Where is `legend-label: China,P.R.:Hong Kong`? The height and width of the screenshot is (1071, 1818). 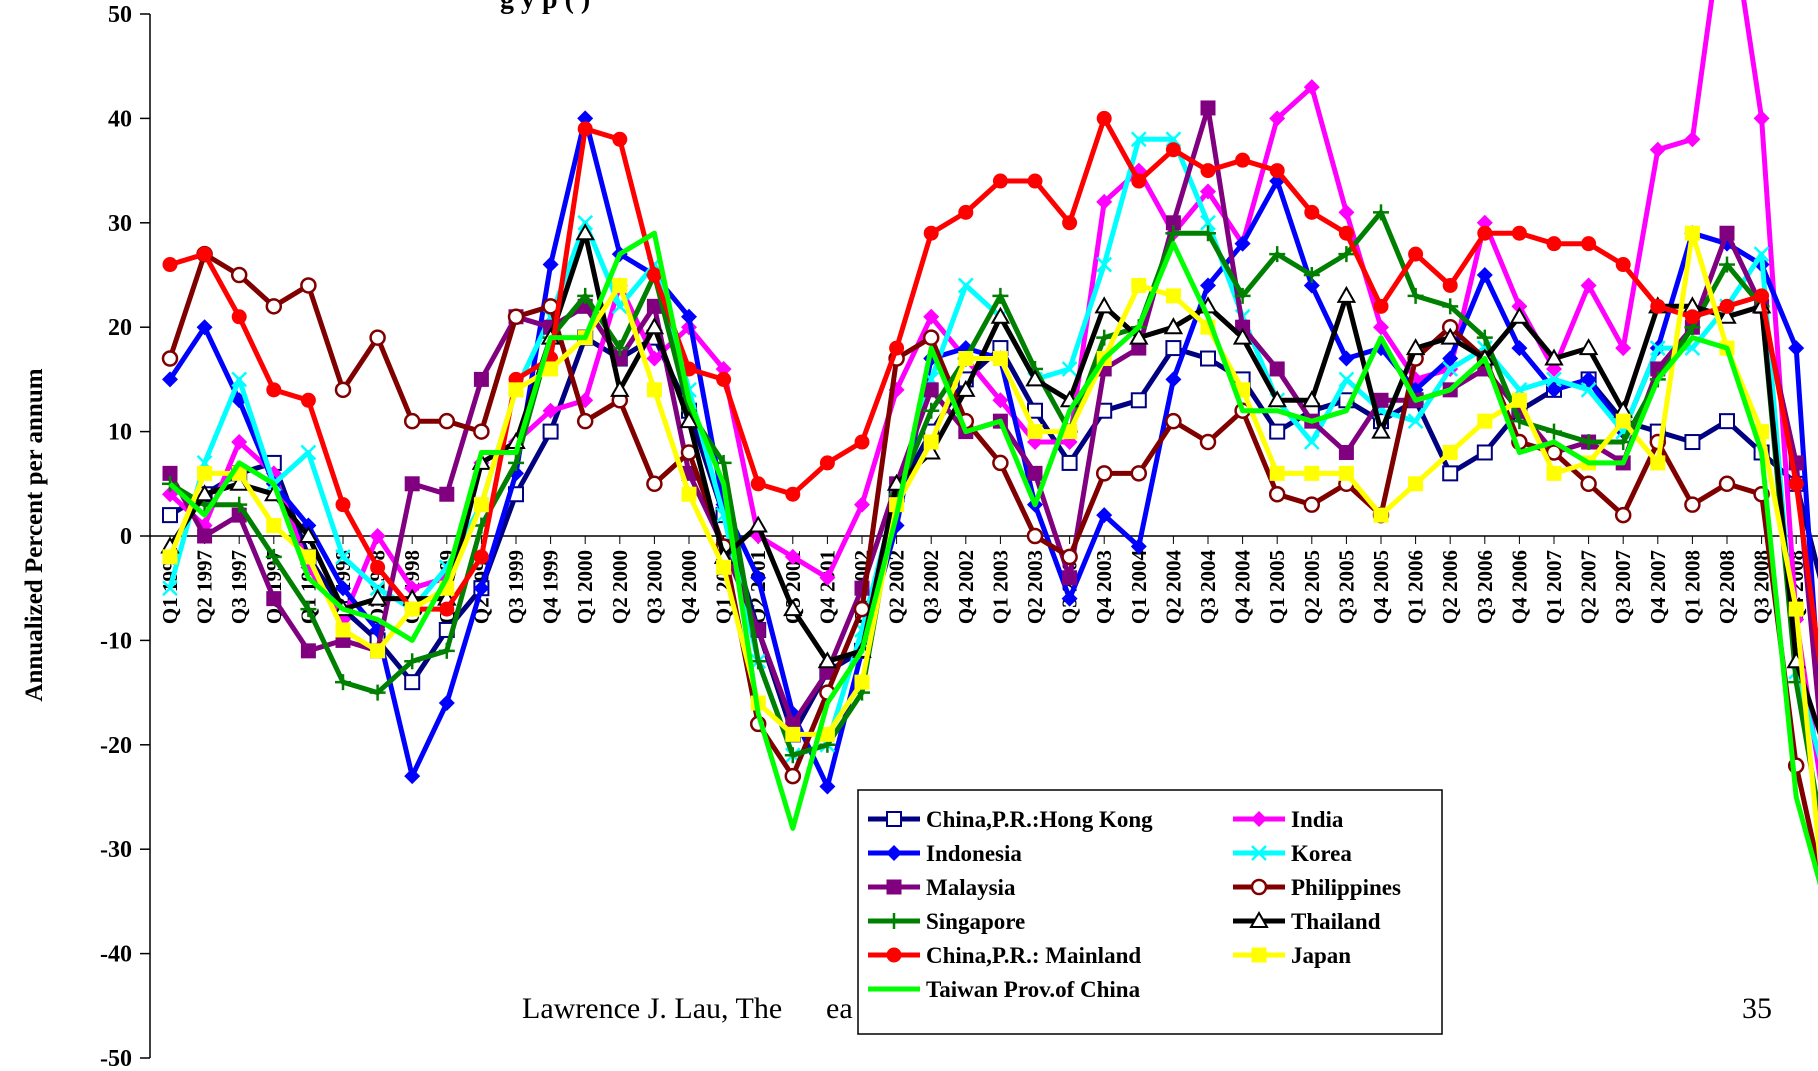
legend-label: China,P.R.:Hong Kong is located at coordinates (1039, 819).